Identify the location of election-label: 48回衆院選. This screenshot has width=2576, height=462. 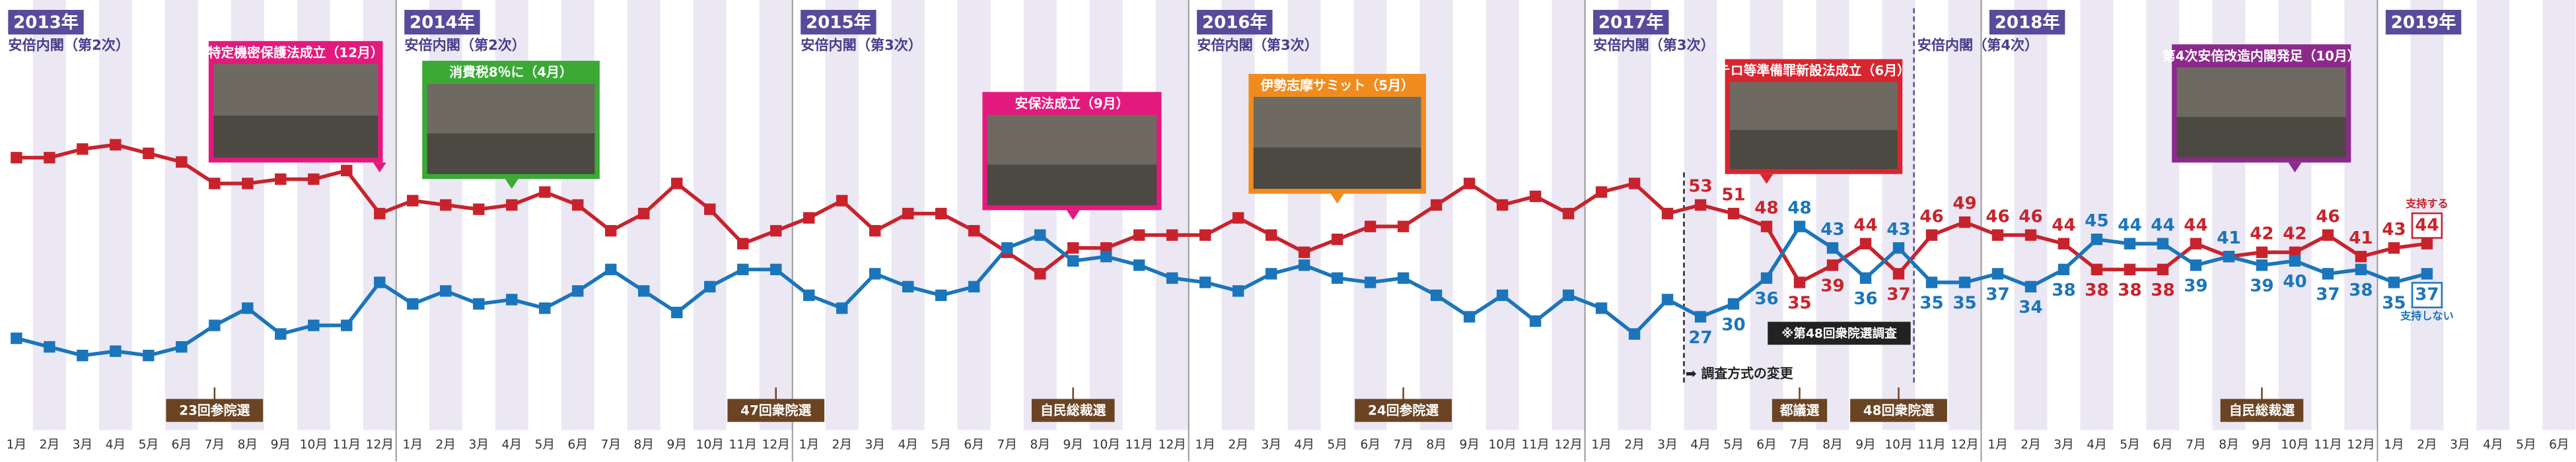
(1898, 411).